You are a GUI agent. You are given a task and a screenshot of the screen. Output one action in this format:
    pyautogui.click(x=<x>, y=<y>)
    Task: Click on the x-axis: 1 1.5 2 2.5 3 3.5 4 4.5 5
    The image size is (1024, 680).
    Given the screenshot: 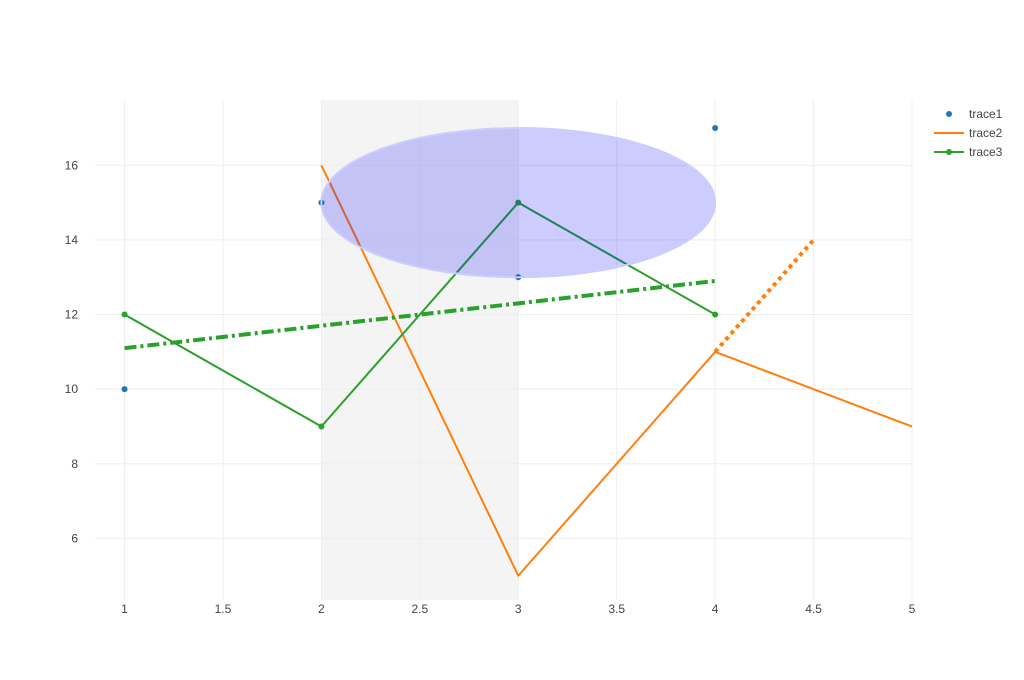 What is the action you would take?
    pyautogui.click(x=518, y=609)
    